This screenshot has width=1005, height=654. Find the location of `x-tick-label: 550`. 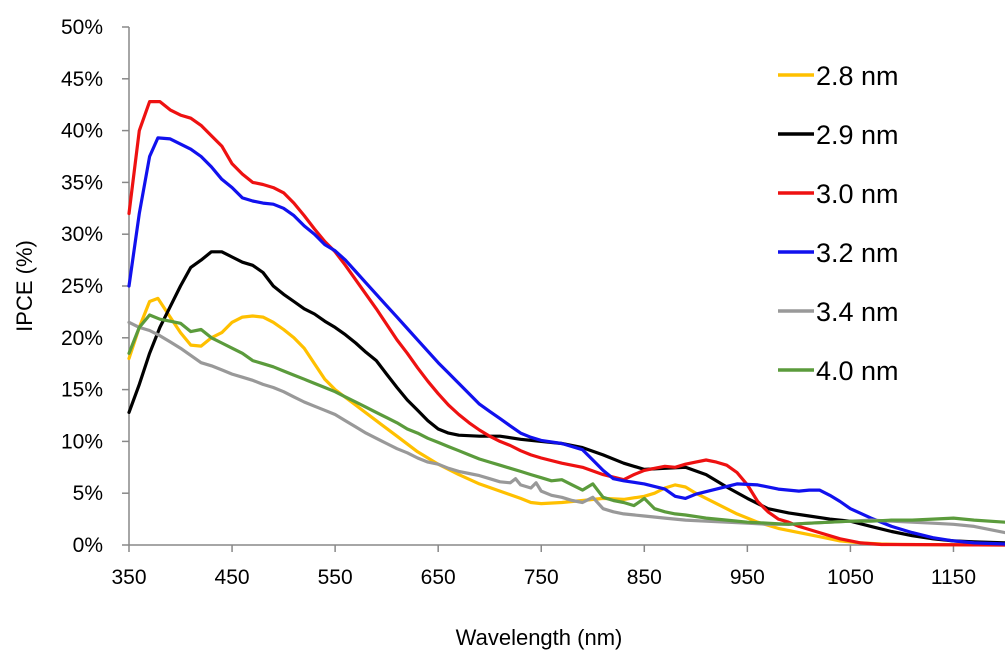

x-tick-label: 550 is located at coordinates (335, 577).